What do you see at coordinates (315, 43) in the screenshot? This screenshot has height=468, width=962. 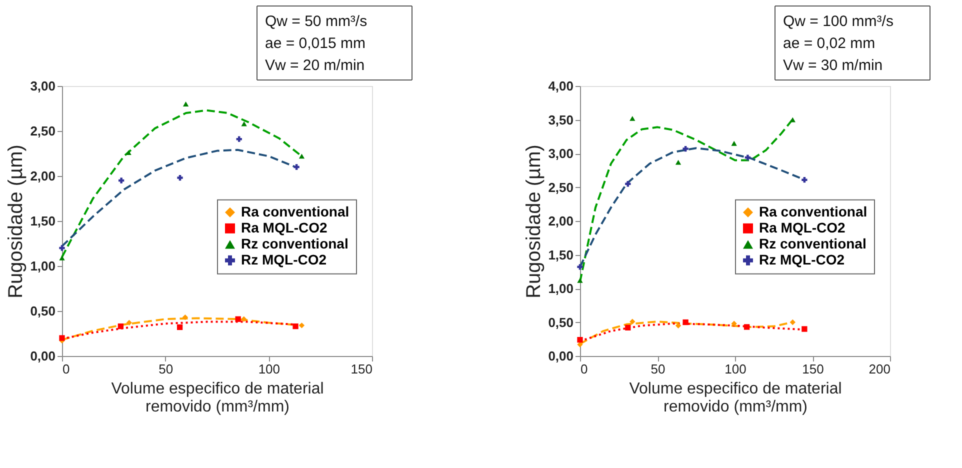 I see `text: ae = 0,015 mm` at bounding box center [315, 43].